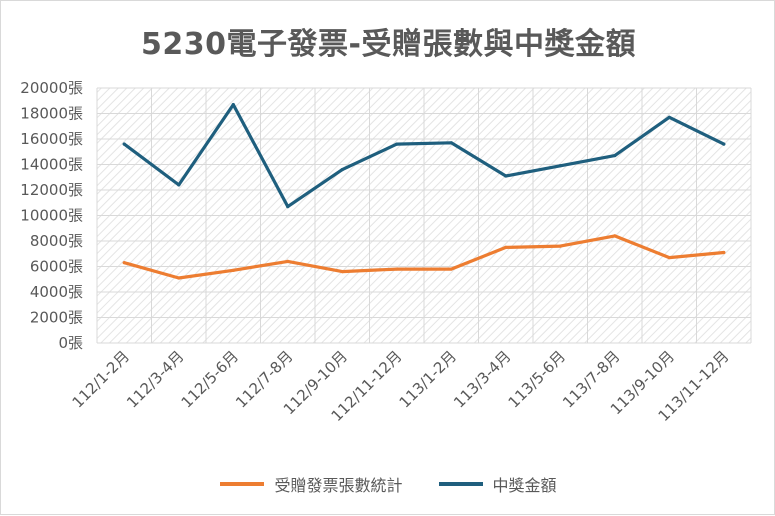 The width and height of the screenshot is (775, 516). I want to click on legend-item-donated: 受贈發票張數統計, so click(311, 484).